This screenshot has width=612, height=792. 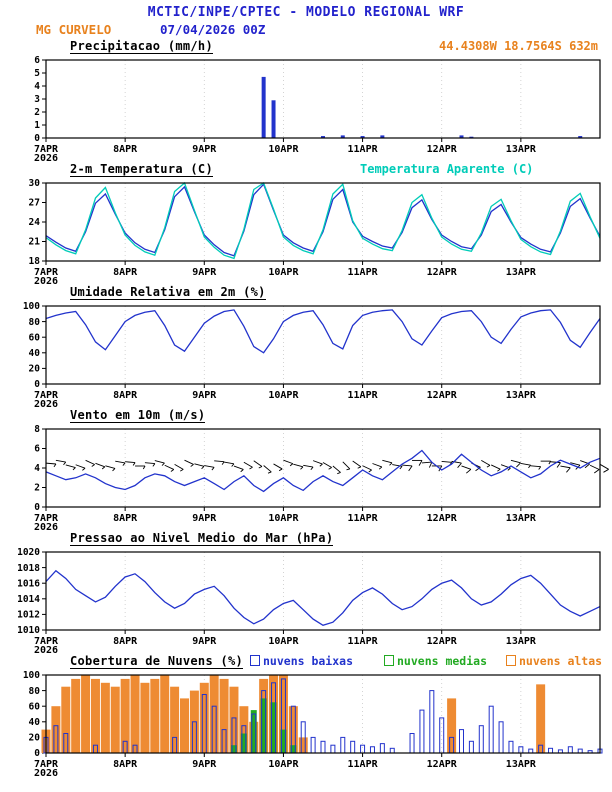 I want to click on temperature-title: 2-m Temperatura (C), so click(x=141, y=169).